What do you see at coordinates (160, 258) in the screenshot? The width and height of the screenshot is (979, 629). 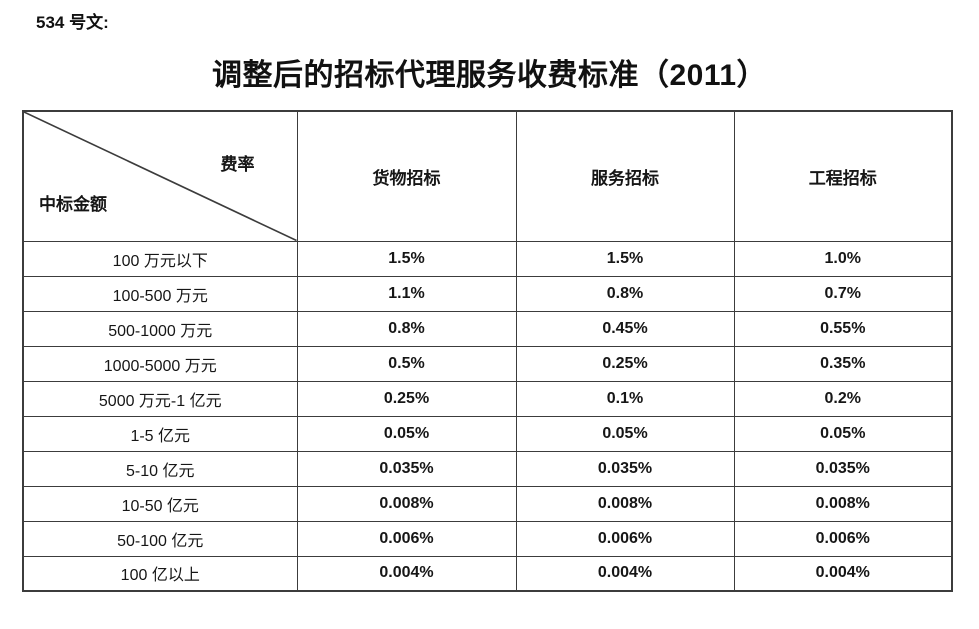 I see `amount-cell: 100 万元以下` at bounding box center [160, 258].